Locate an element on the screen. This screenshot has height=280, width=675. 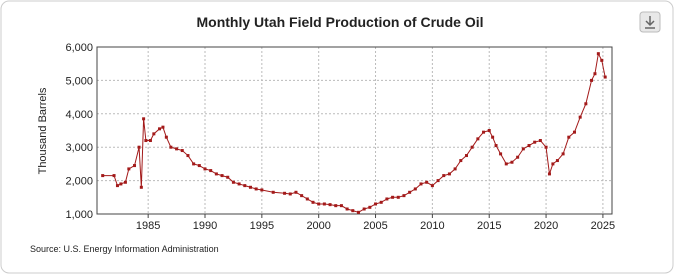
y-tick-label: 6,000 is located at coordinates (79, 48).